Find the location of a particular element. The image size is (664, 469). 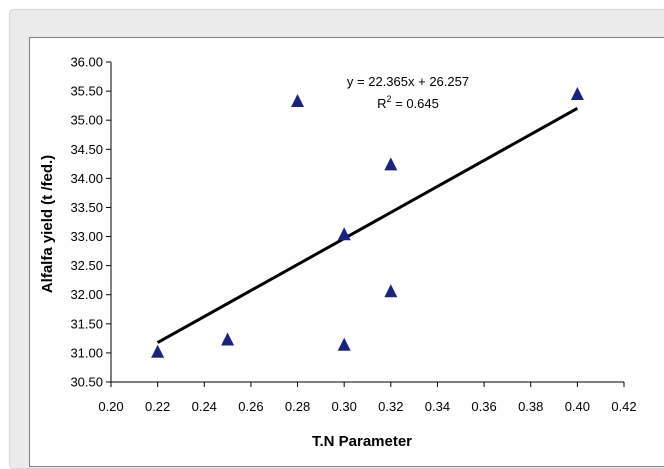

y-tick-label: 33.00 is located at coordinates (86, 236).